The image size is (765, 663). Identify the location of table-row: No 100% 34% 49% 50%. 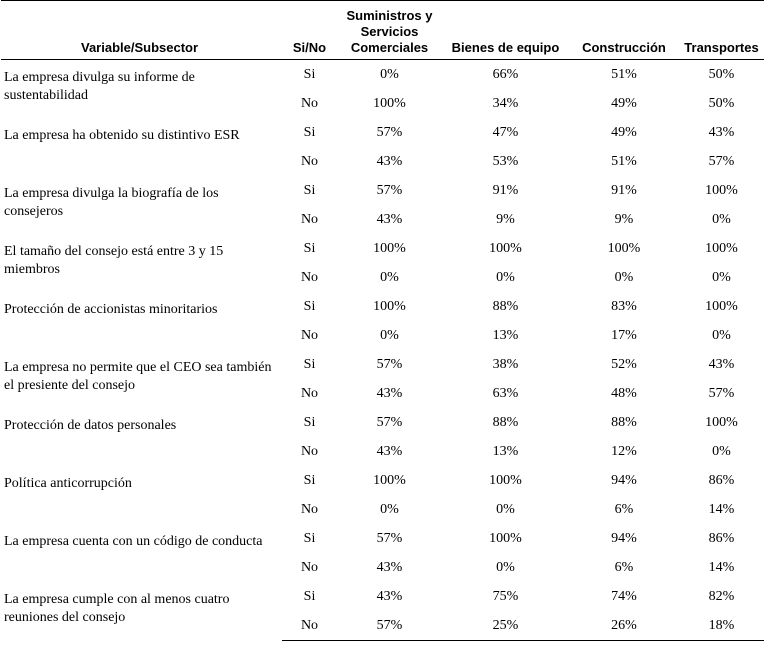
(382, 103).